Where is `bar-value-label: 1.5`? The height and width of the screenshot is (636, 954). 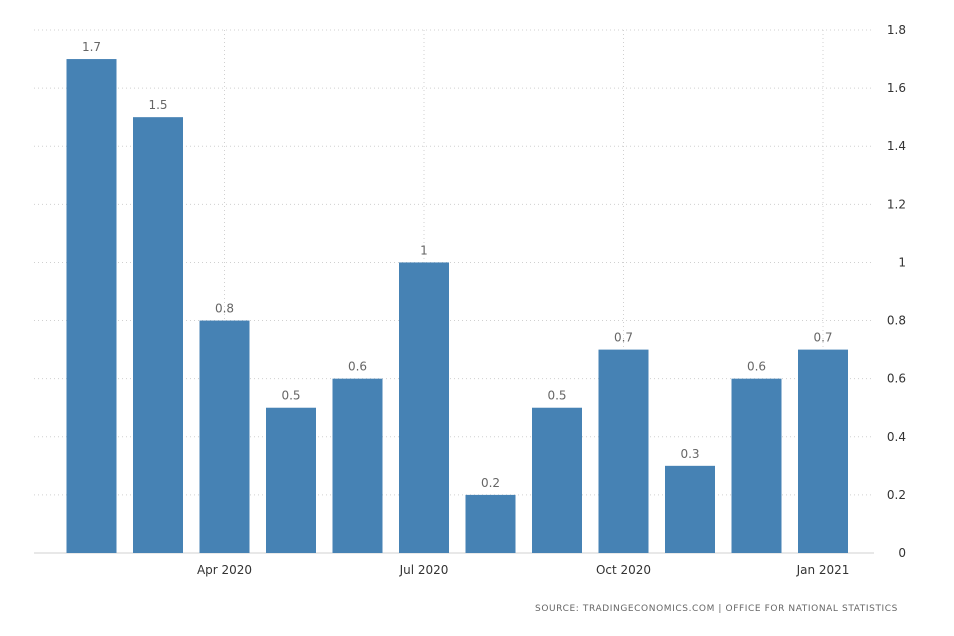
bar-value-label: 1.5 is located at coordinates (157, 105).